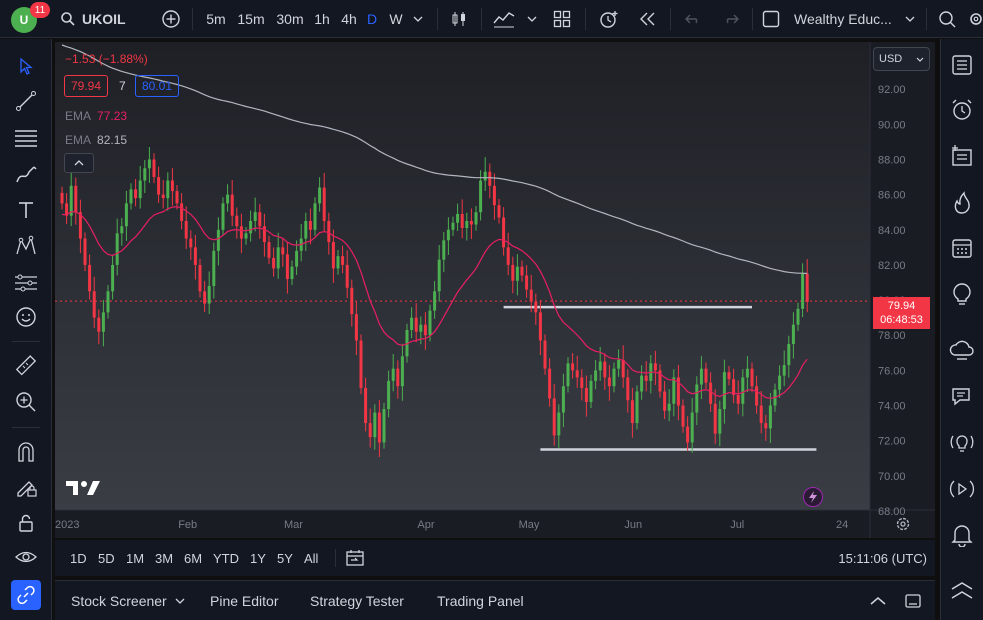 This screenshot has height=620, width=983. What do you see at coordinates (962, 489) in the screenshot?
I see `replay-stream-button` at bounding box center [962, 489].